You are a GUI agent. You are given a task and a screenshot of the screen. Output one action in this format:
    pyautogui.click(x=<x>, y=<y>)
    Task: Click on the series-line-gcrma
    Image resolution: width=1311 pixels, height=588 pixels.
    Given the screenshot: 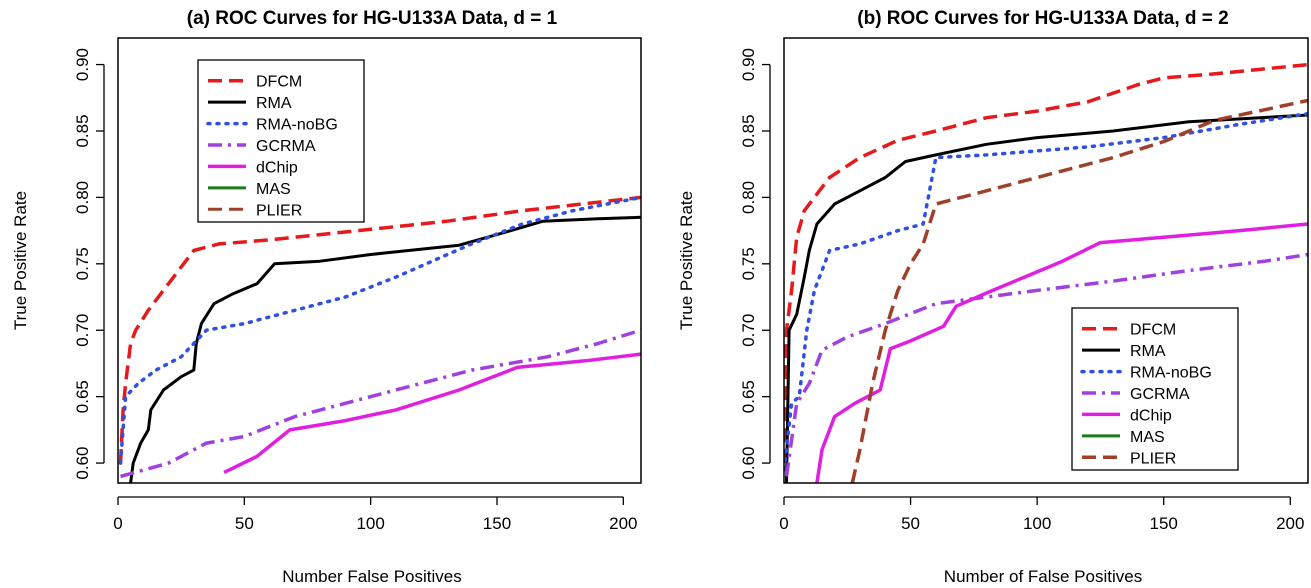 What is the action you would take?
    pyautogui.click(x=380, y=403)
    